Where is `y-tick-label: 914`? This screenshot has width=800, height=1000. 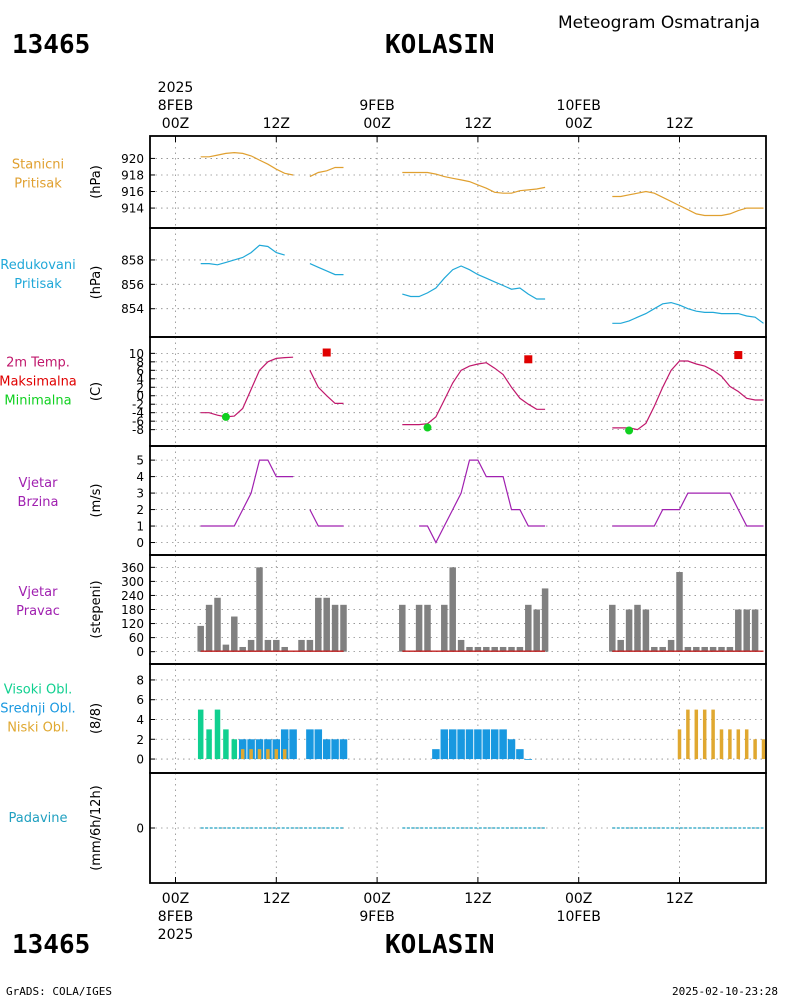 y-tick-label: 914 is located at coordinates (132, 209).